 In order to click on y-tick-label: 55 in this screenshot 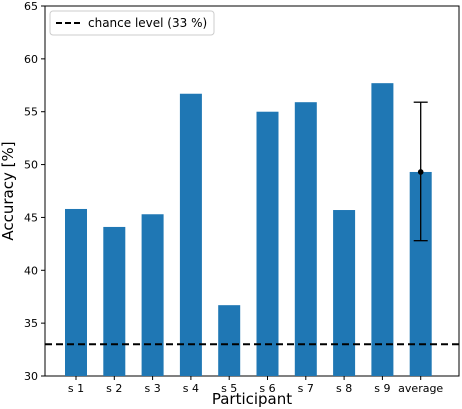, I will do `click(31, 112)`.